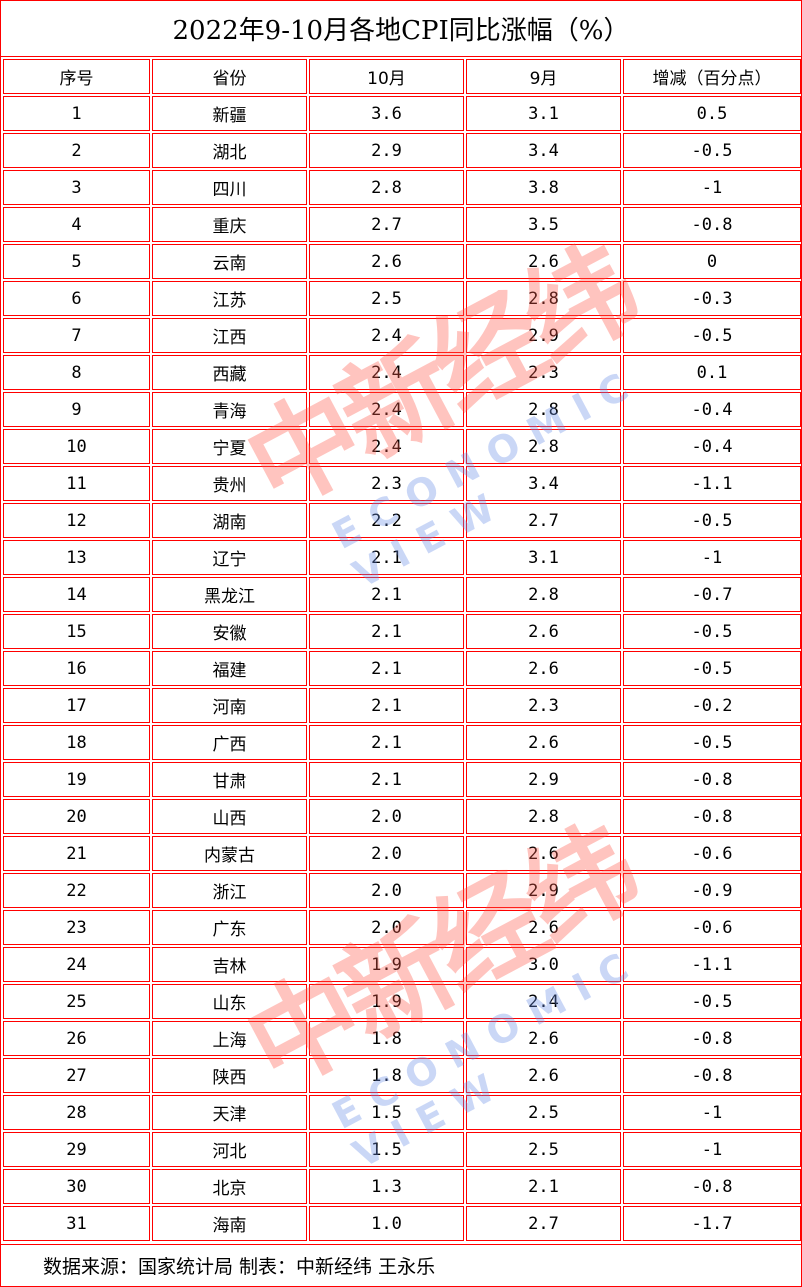  I want to click on header-change: 增减（百分点）, so click(712, 76).